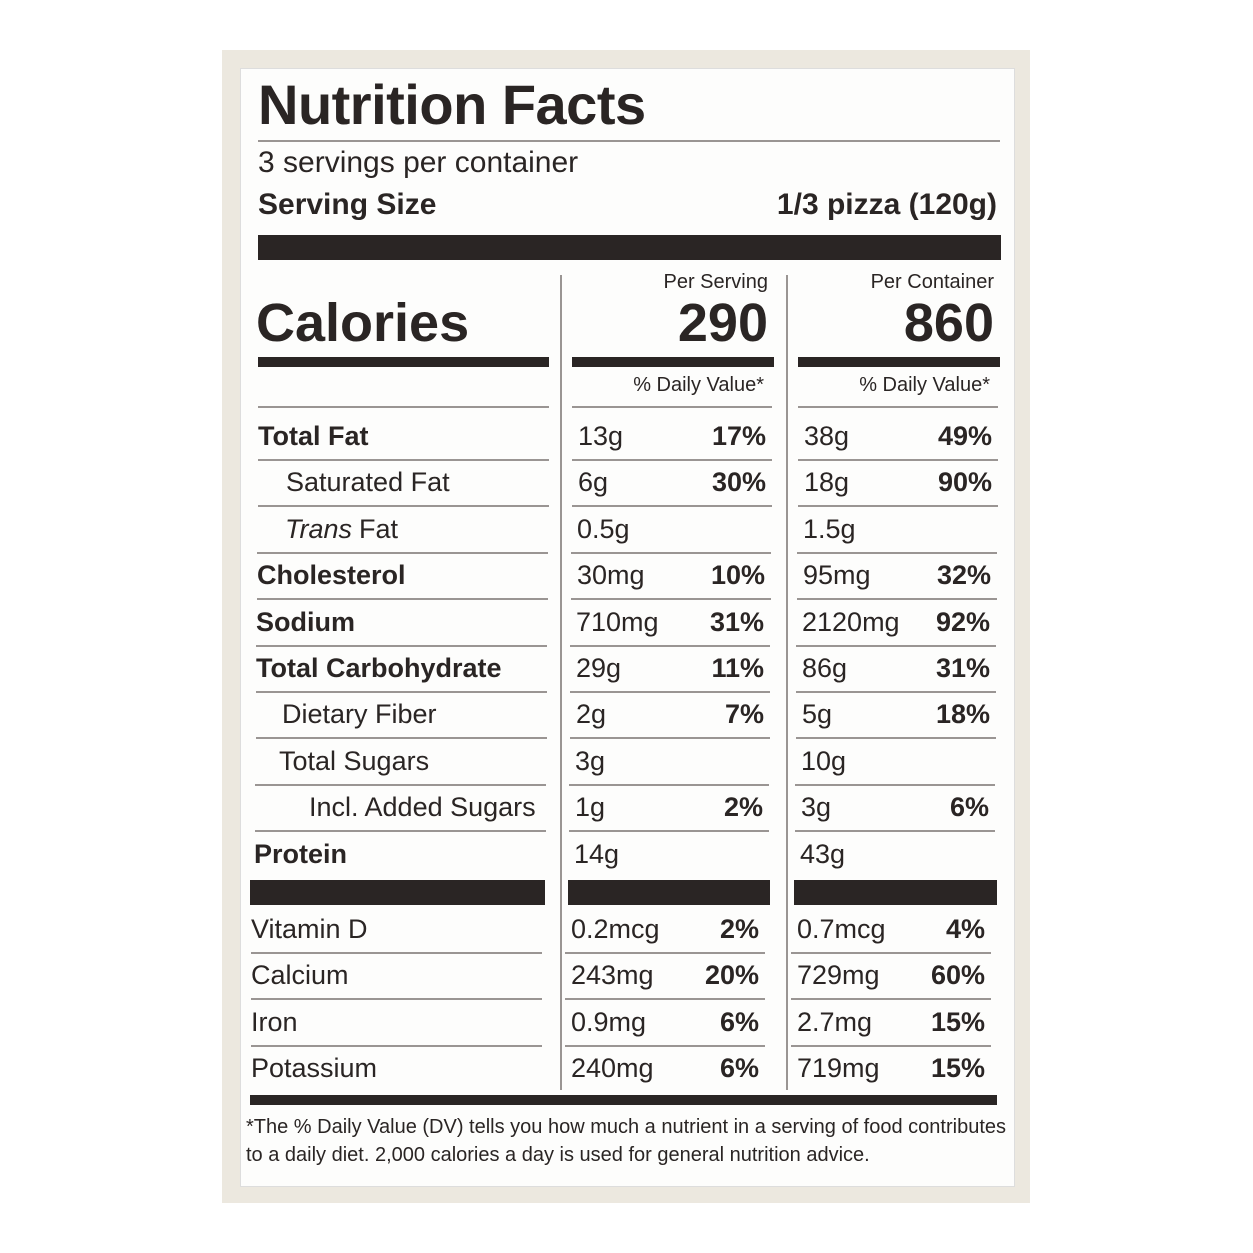 The width and height of the screenshot is (1253, 1253). Describe the element at coordinates (962, 714) in the screenshot. I see `daily-value: 18%` at that location.